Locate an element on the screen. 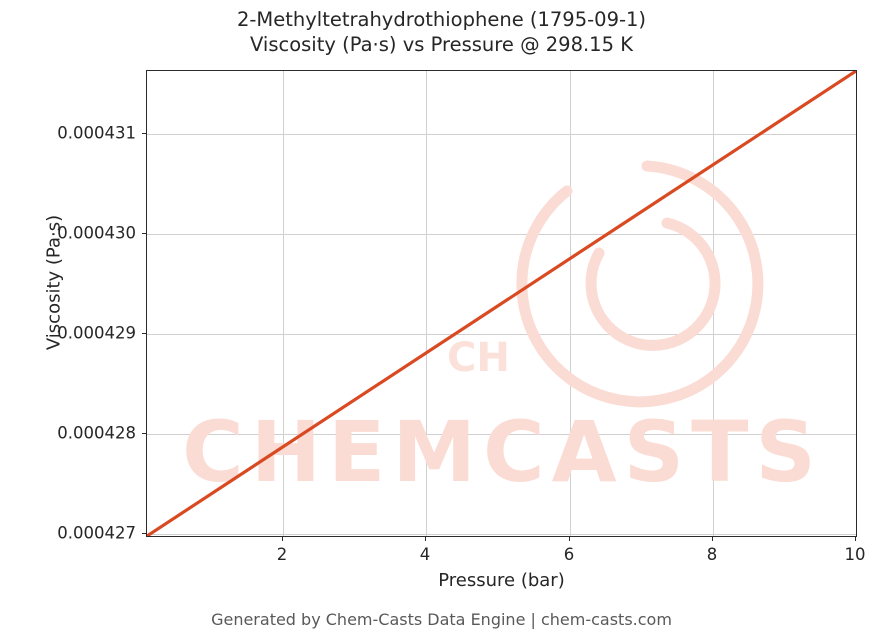  tick-label-x-4: 4 is located at coordinates (425, 554).